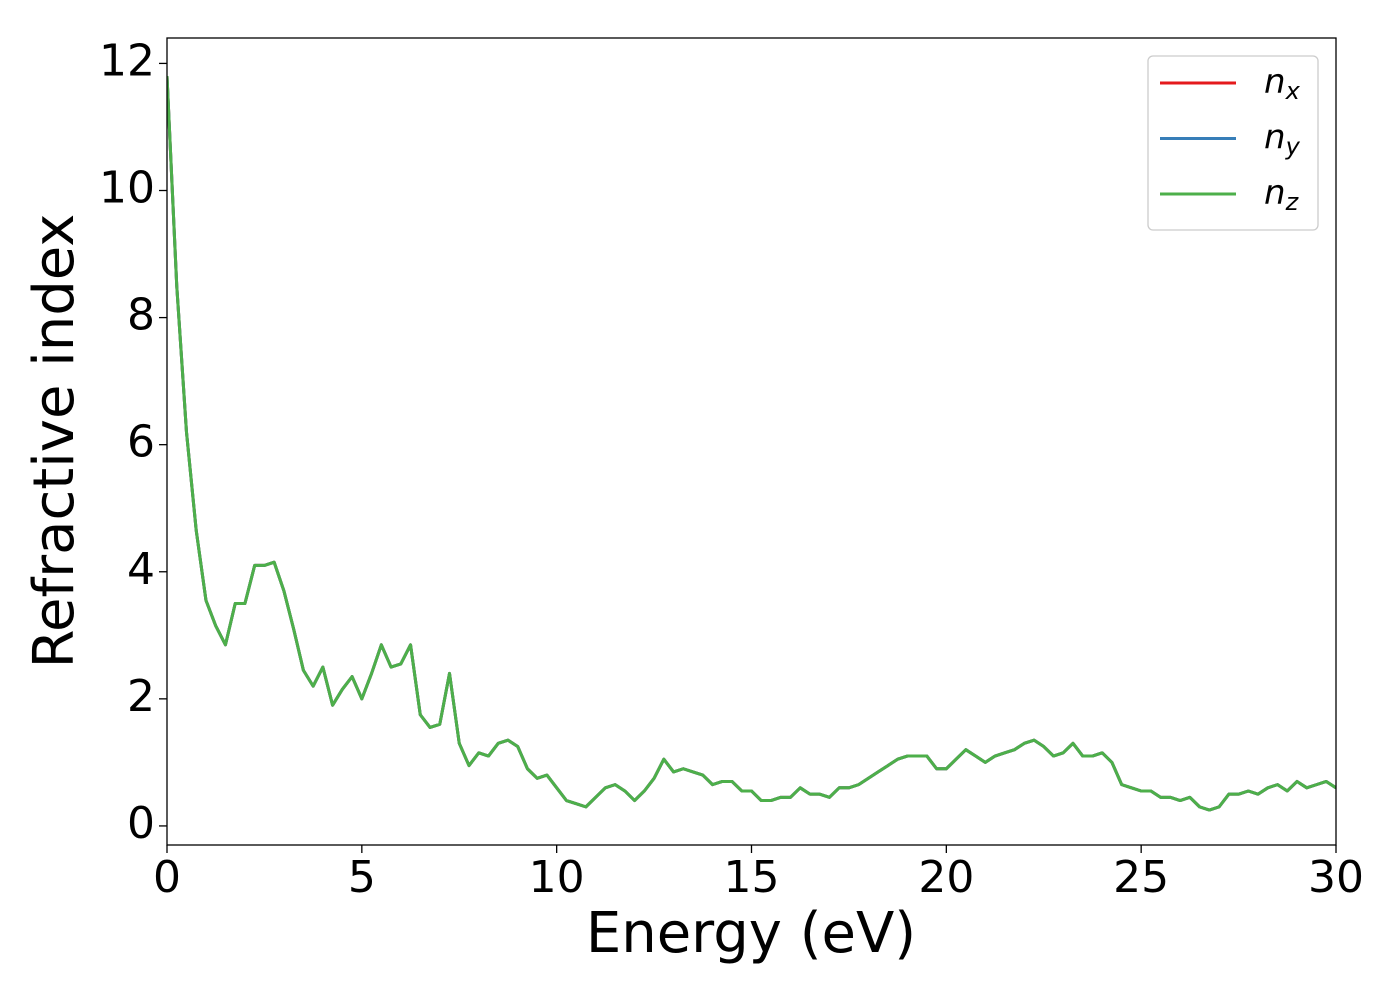 The image size is (1400, 1000). I want to click on y-tick-label: 2, so click(141, 696).